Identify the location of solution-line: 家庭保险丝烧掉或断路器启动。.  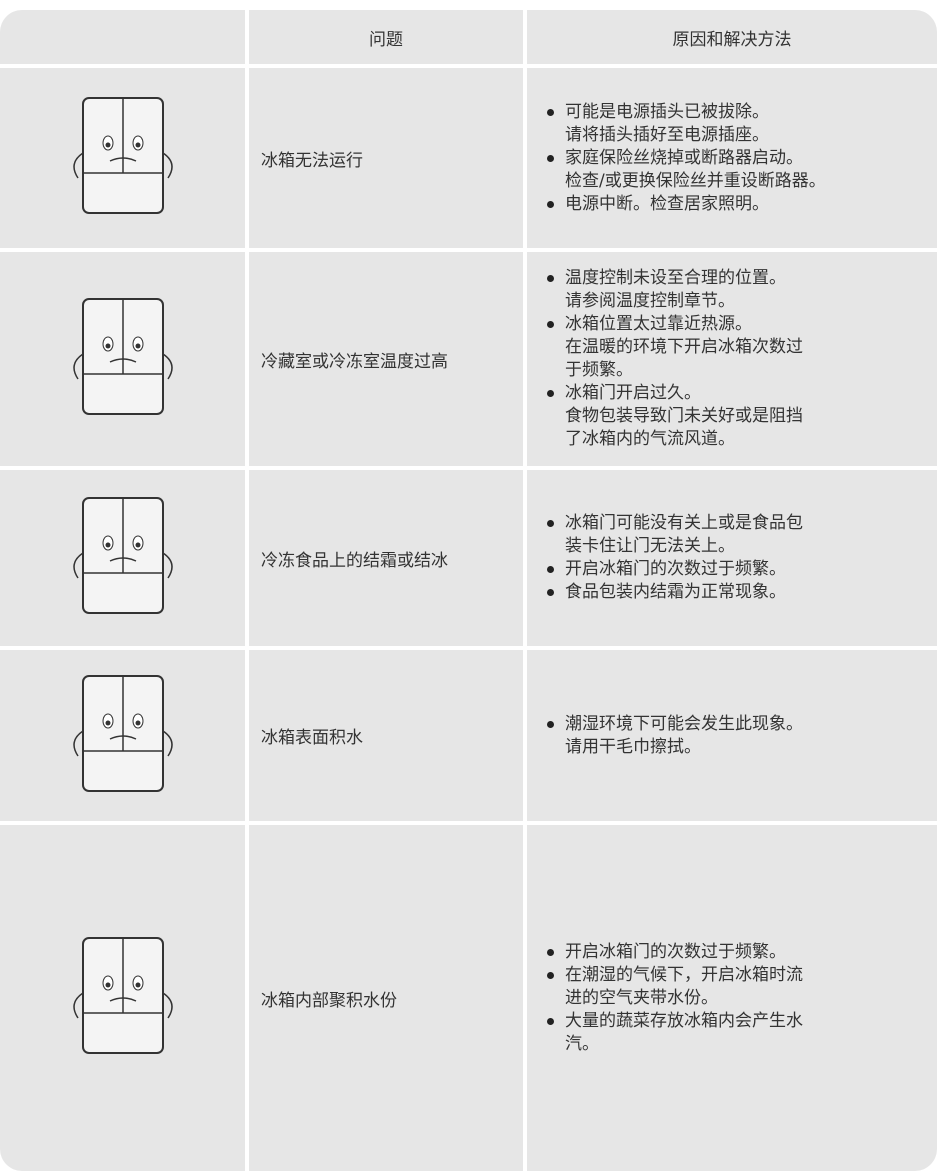
(684, 157).